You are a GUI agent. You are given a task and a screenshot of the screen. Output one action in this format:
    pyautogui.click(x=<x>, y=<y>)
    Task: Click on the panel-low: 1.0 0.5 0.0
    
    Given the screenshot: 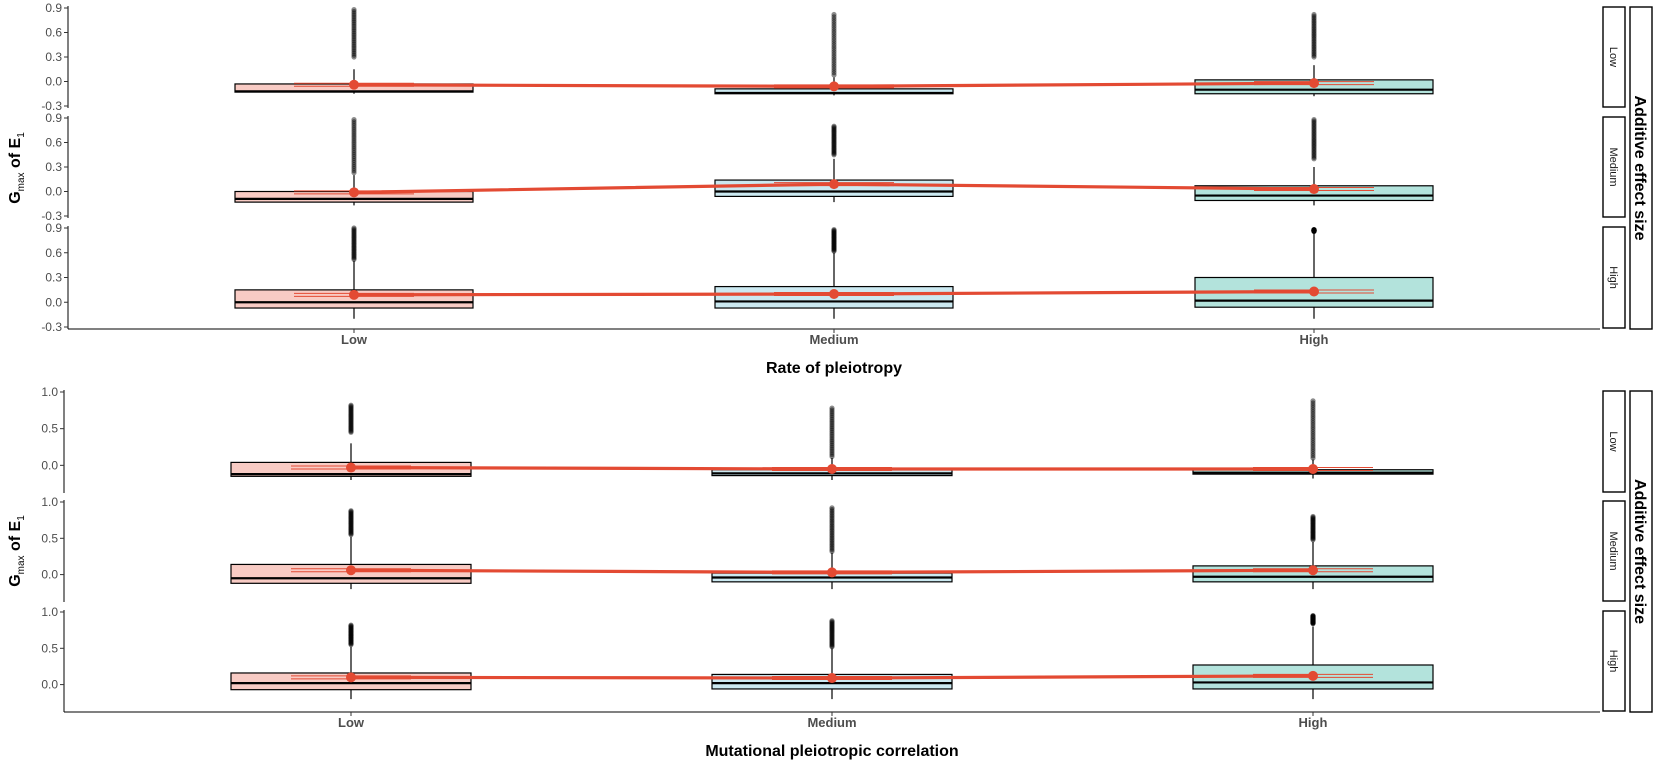 What is the action you would take?
    pyautogui.click(x=737, y=439)
    